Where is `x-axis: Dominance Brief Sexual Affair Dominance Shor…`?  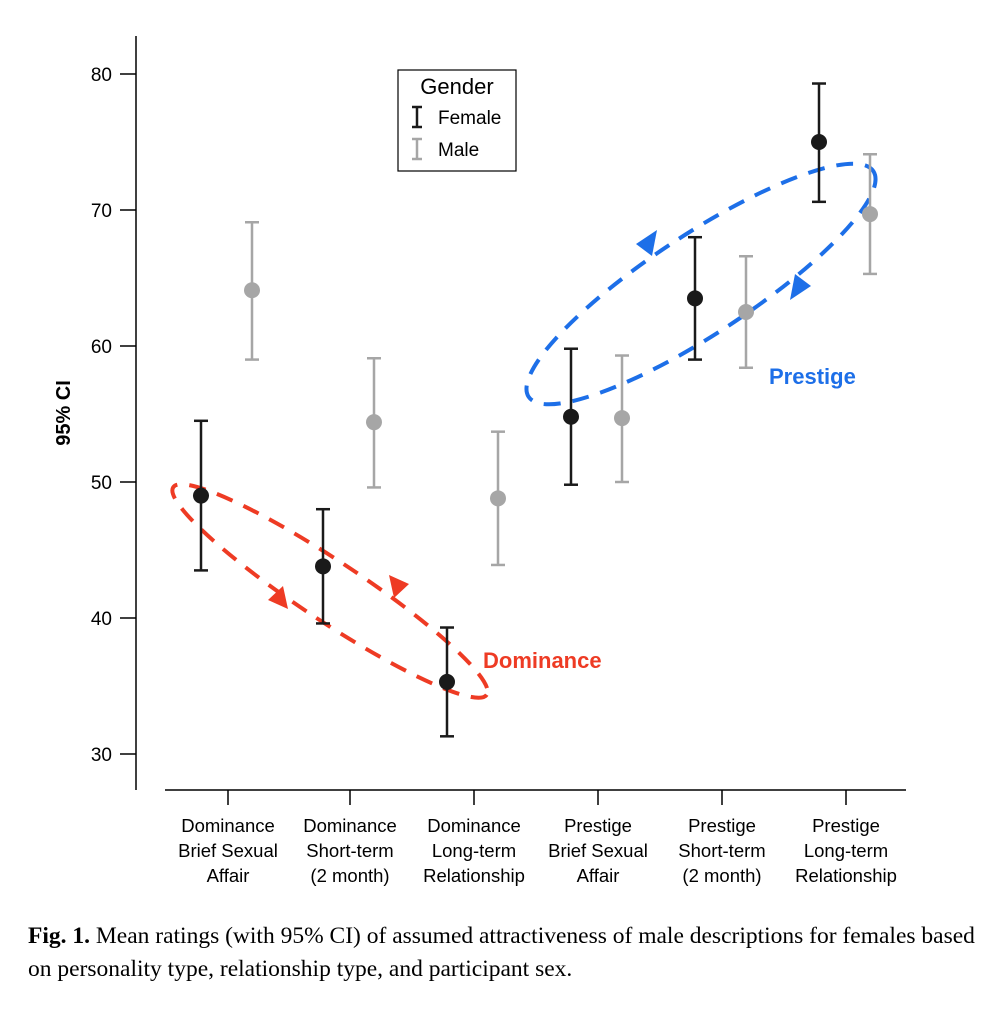 x-axis: Dominance Brief Sexual Affair Dominance Shor… is located at coordinates (535, 837).